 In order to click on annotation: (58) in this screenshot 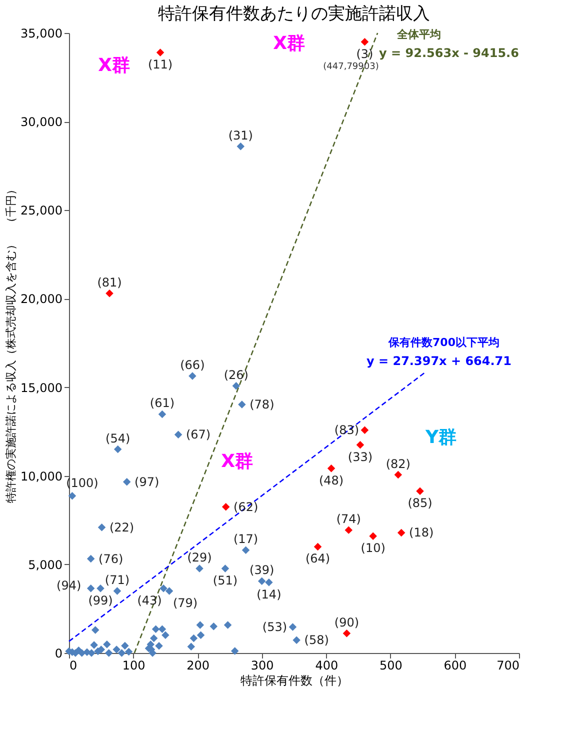, I will do `click(316, 640)`.